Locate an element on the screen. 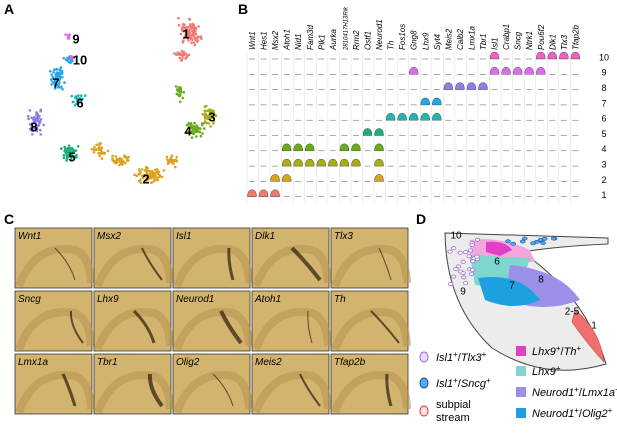  gene-label: Sncg is located at coordinates (29, 299).